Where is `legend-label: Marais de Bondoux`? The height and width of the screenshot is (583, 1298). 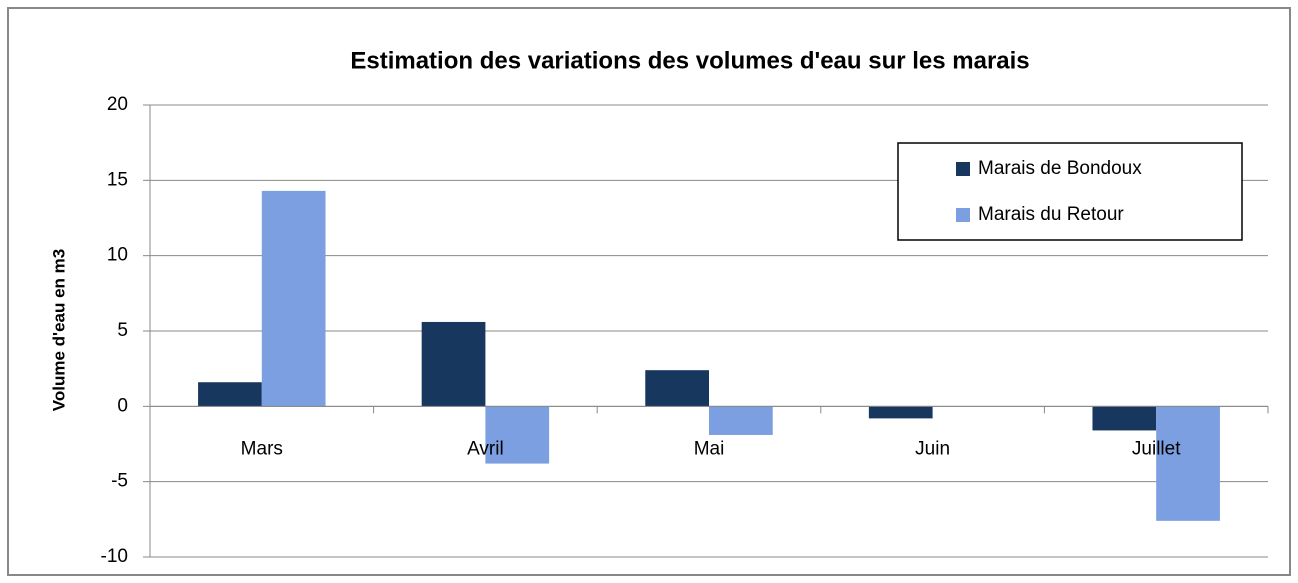 legend-label: Marais de Bondoux is located at coordinates (1060, 168).